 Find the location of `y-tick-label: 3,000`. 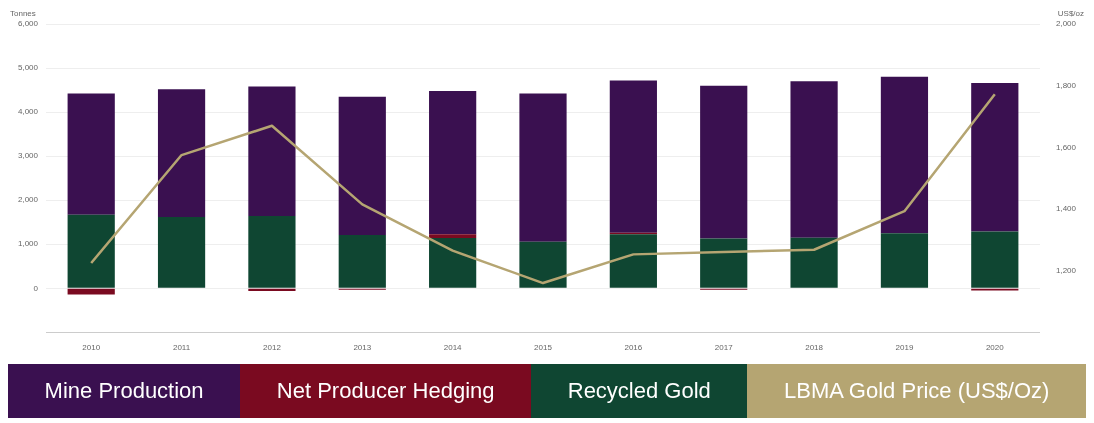

y-tick-label: 3,000 is located at coordinates (28, 156).